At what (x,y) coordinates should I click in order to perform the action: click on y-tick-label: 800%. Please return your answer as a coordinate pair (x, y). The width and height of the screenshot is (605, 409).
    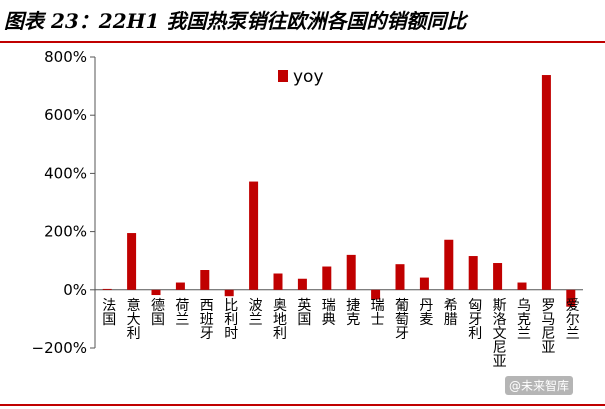
    Looking at the image, I should click on (65, 57).